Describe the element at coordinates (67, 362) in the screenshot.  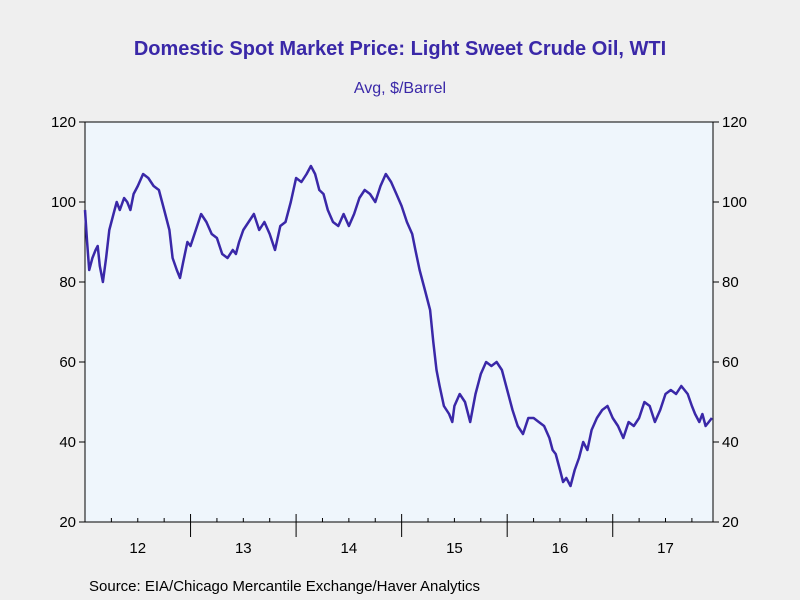
I see `y-tick-label-left: 60` at that location.